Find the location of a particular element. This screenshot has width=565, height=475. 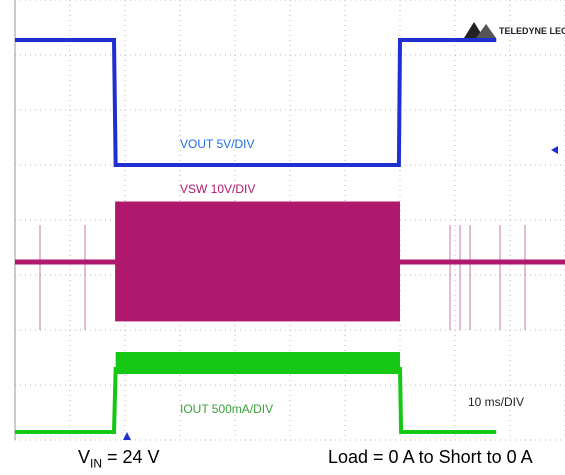

load-text: Load = 0 A to Short to 0 A is located at coordinates (430, 457).